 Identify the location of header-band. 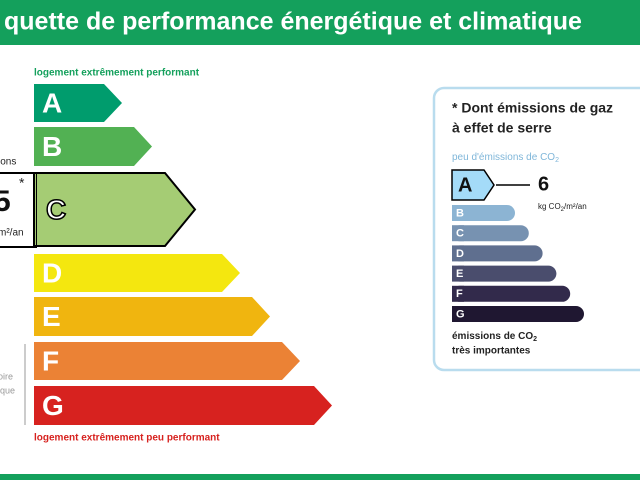
(320, 22).